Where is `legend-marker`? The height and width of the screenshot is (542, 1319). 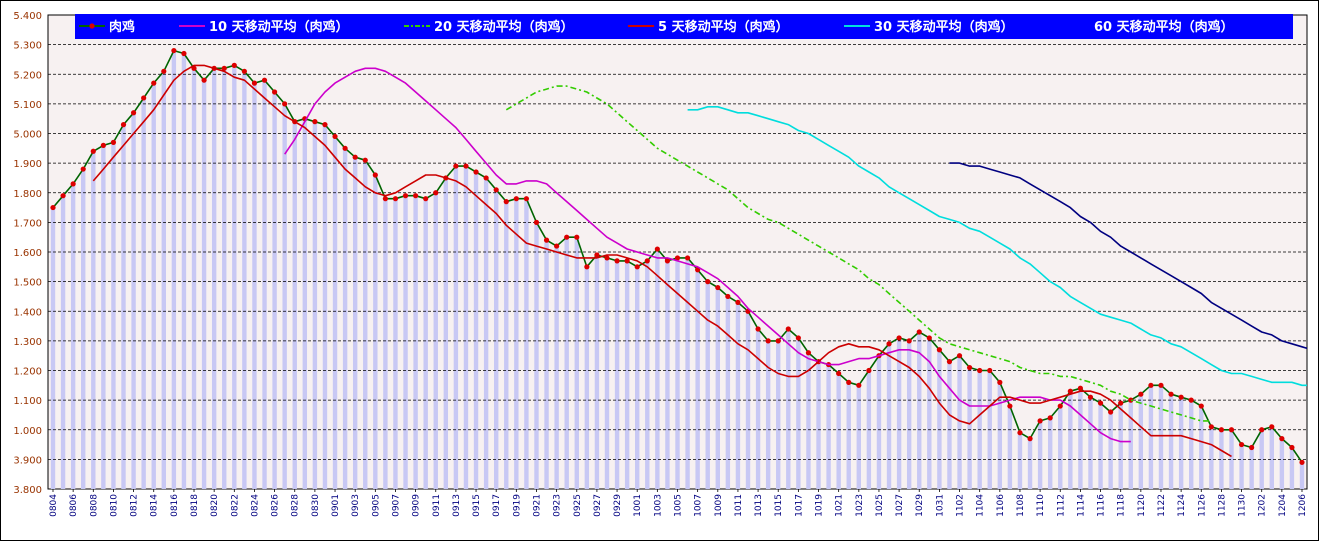 legend-marker is located at coordinates (91, 25).